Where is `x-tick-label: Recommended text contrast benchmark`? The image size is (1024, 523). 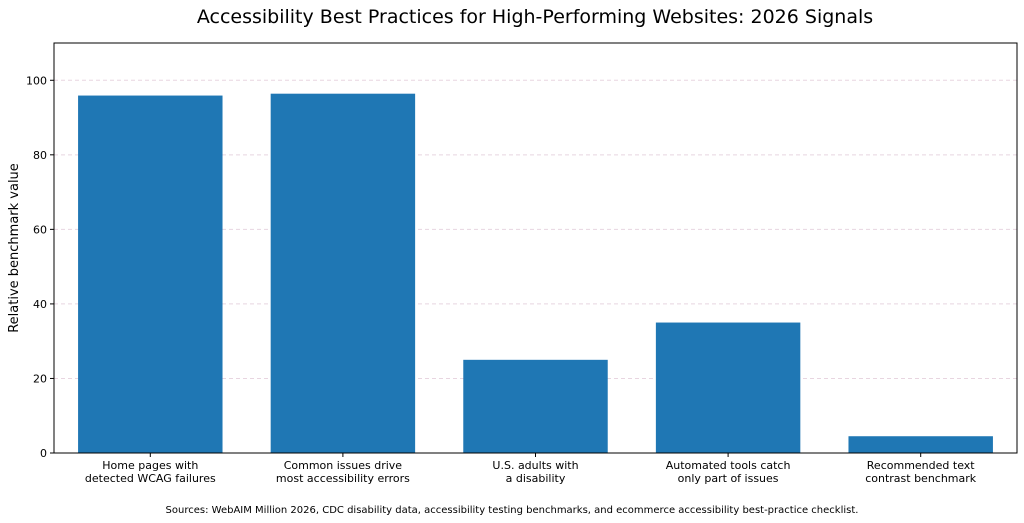 x-tick-label: Recommended text contrast benchmark is located at coordinates (921, 472).